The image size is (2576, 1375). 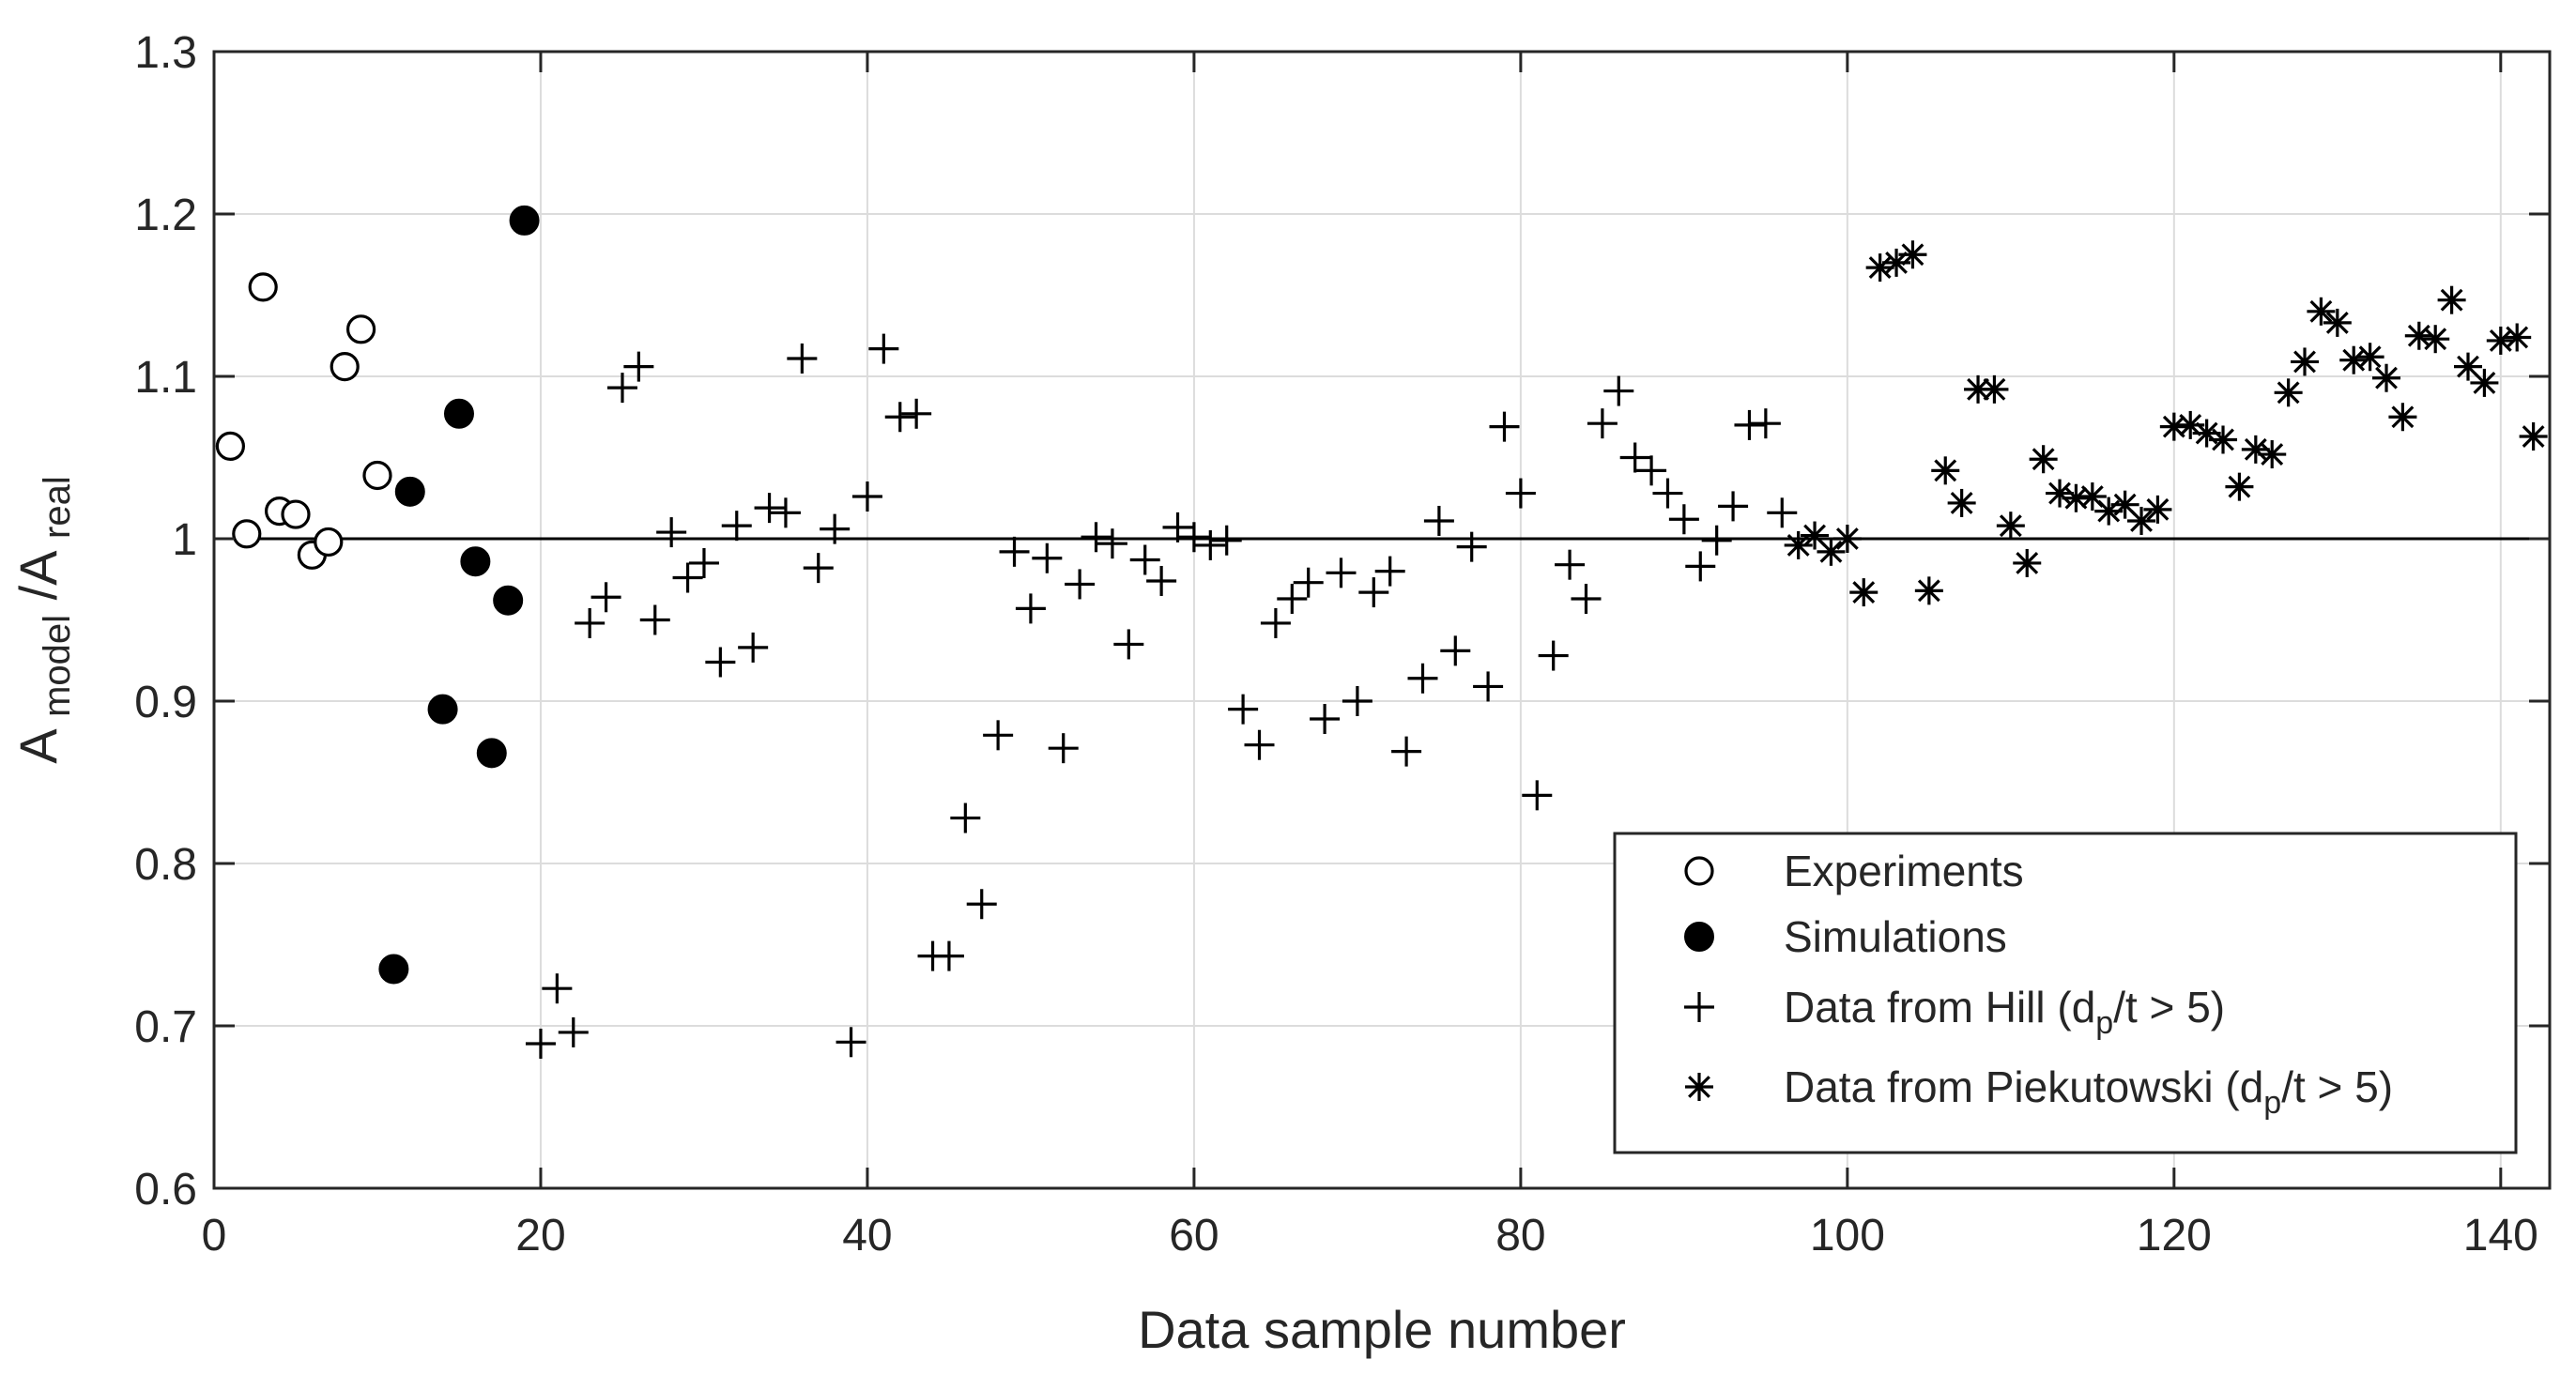 What do you see at coordinates (2501, 1235) in the screenshot?
I see `x-tick-label: 140` at bounding box center [2501, 1235].